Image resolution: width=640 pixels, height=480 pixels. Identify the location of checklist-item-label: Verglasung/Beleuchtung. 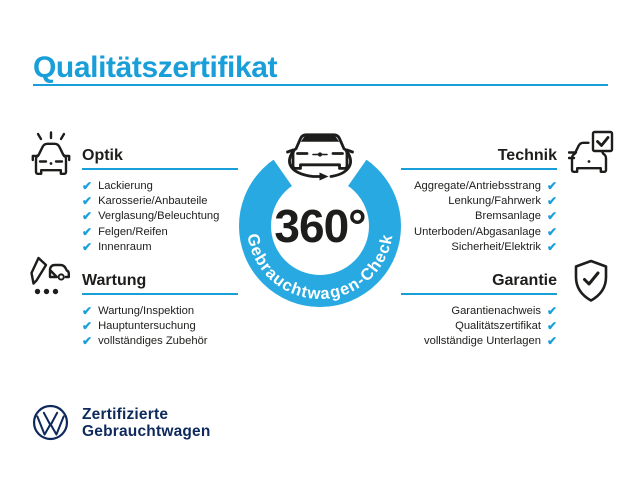
(159, 216).